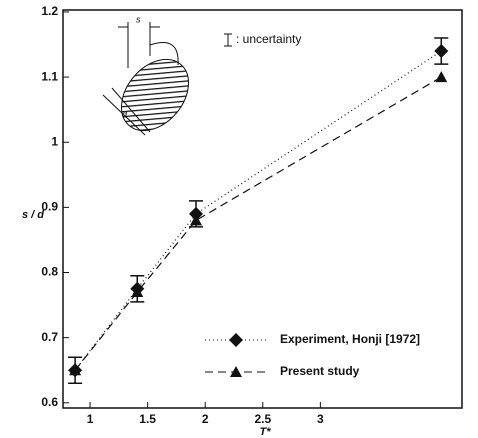 The width and height of the screenshot is (478, 438). I want to click on y-tick-label: 0.6, so click(49, 402).